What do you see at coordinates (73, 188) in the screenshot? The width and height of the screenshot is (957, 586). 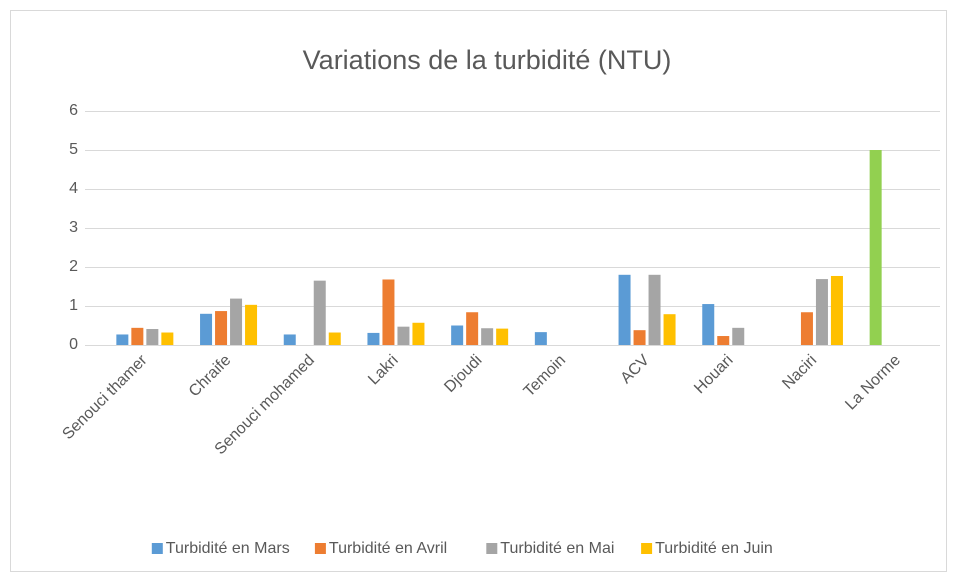 I see `y-tick-label: 4` at bounding box center [73, 188].